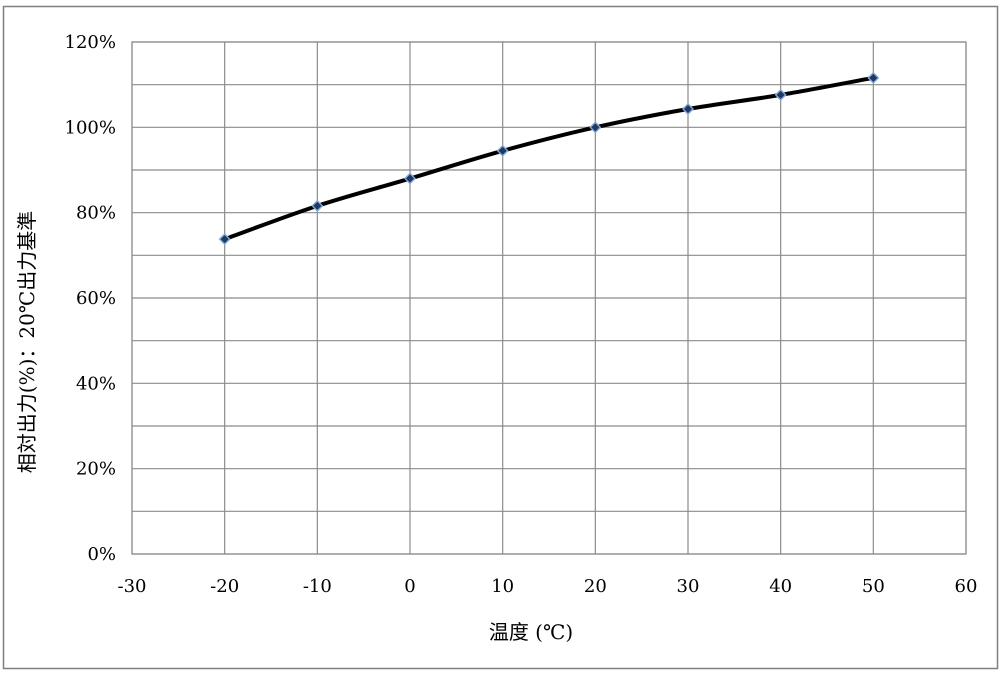  Describe the element at coordinates (688, 586) in the screenshot. I see `x-tick-label: 30` at that location.